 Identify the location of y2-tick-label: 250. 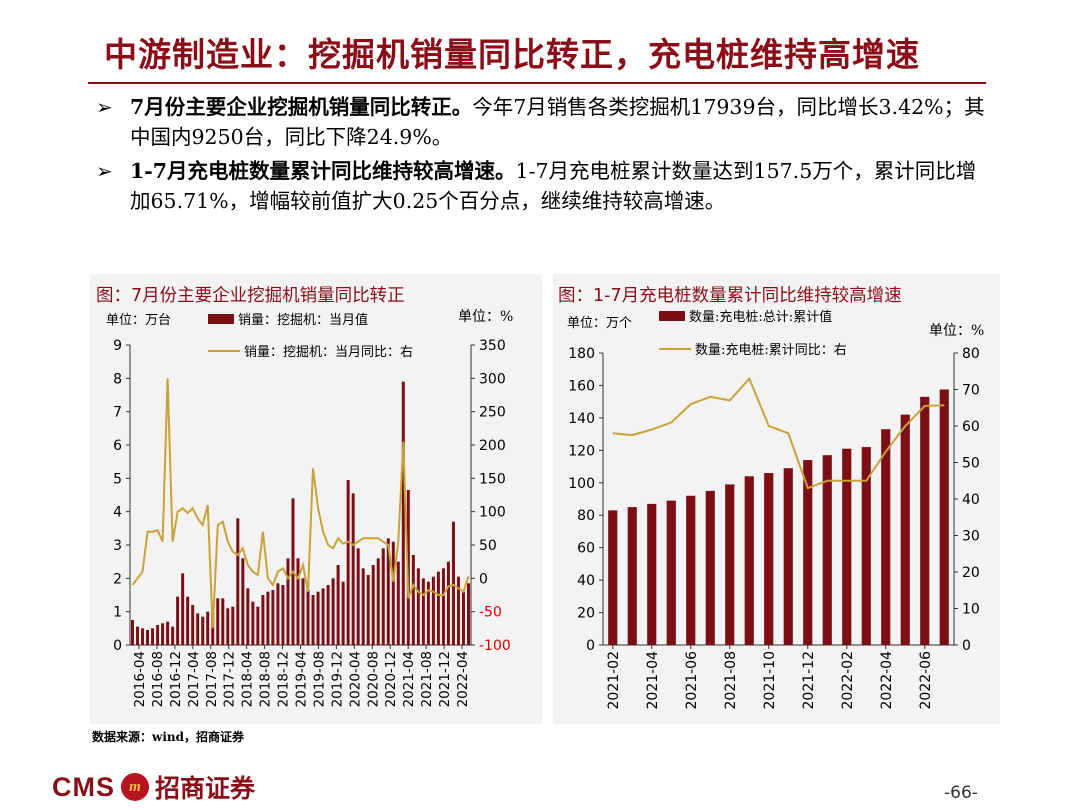
(492, 413).